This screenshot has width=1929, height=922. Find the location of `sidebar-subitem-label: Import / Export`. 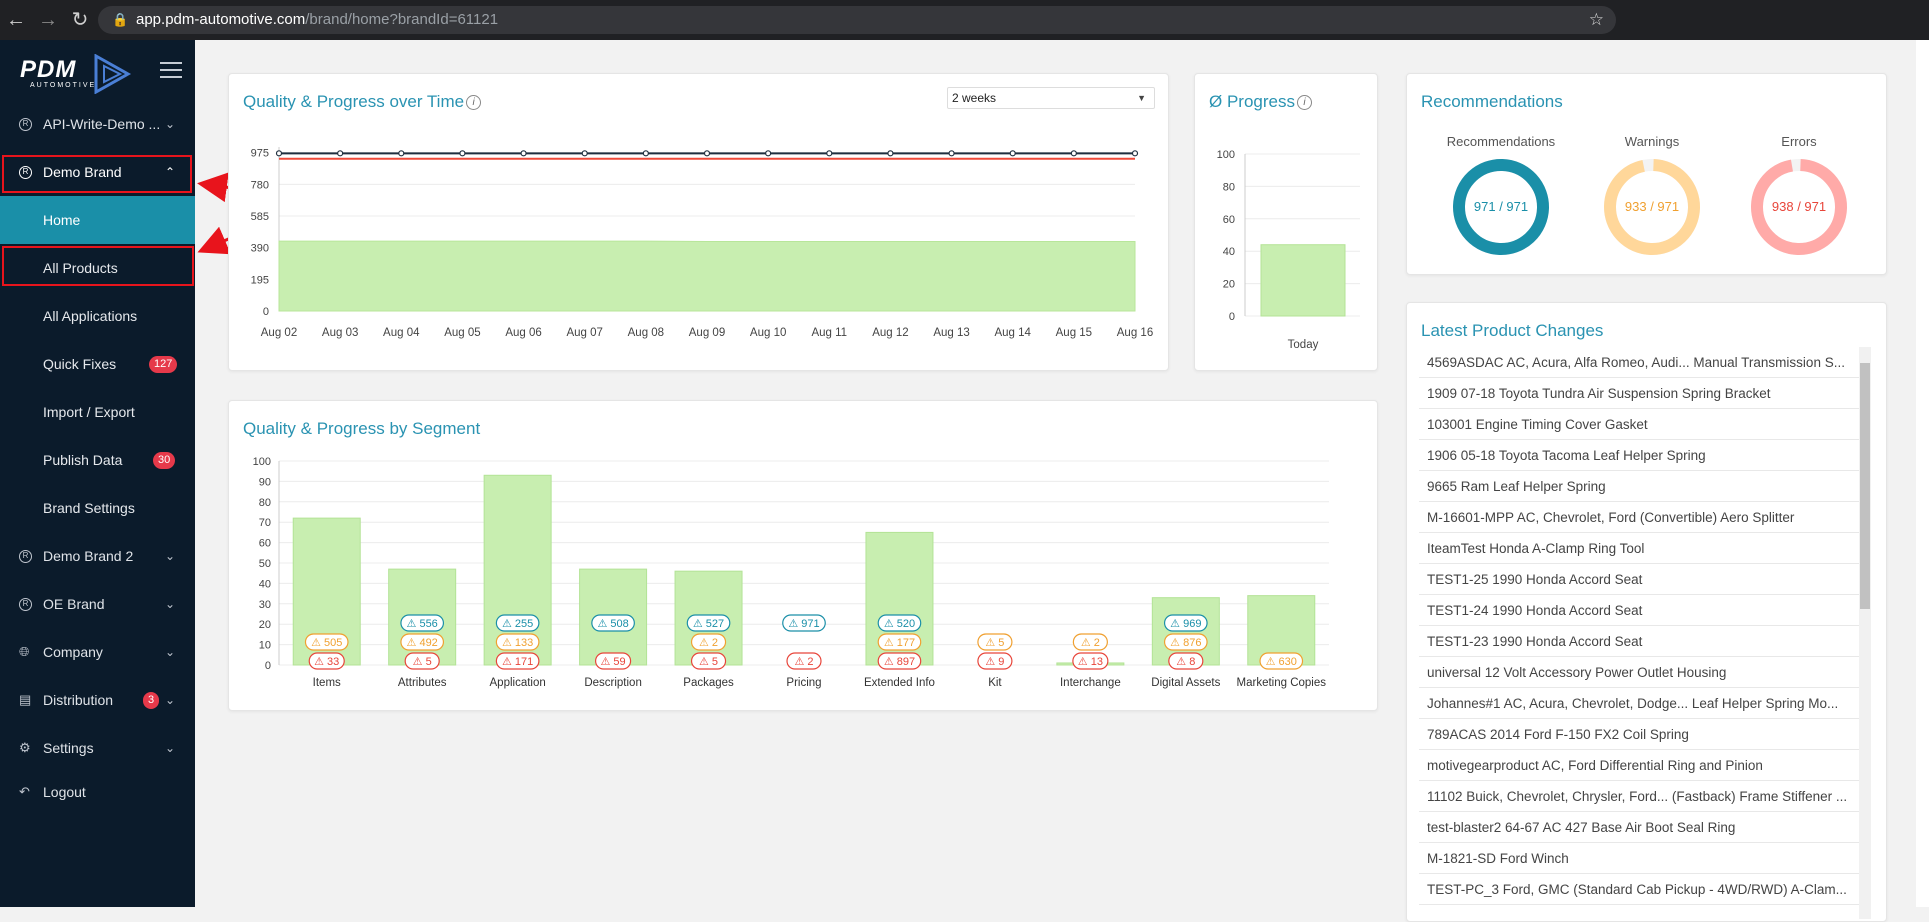

sidebar-subitem-label: Import / Export is located at coordinates (89, 412).